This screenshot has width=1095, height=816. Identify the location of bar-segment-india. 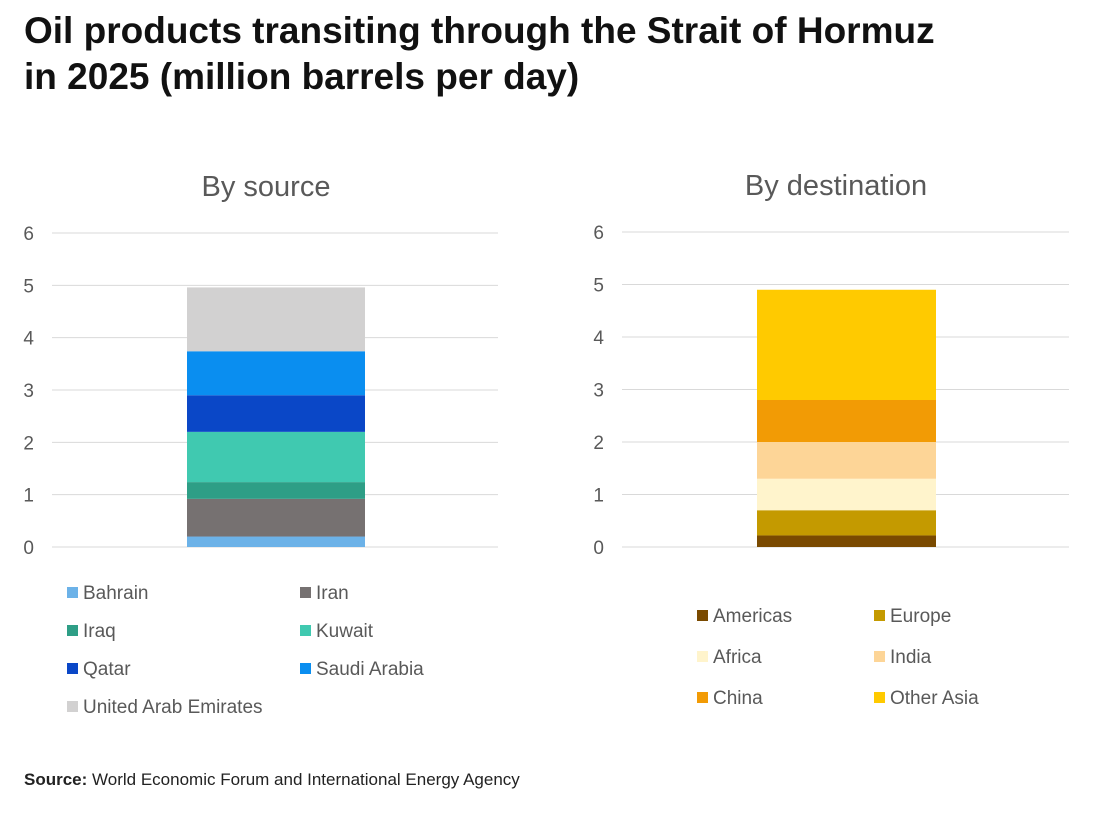
(846, 460).